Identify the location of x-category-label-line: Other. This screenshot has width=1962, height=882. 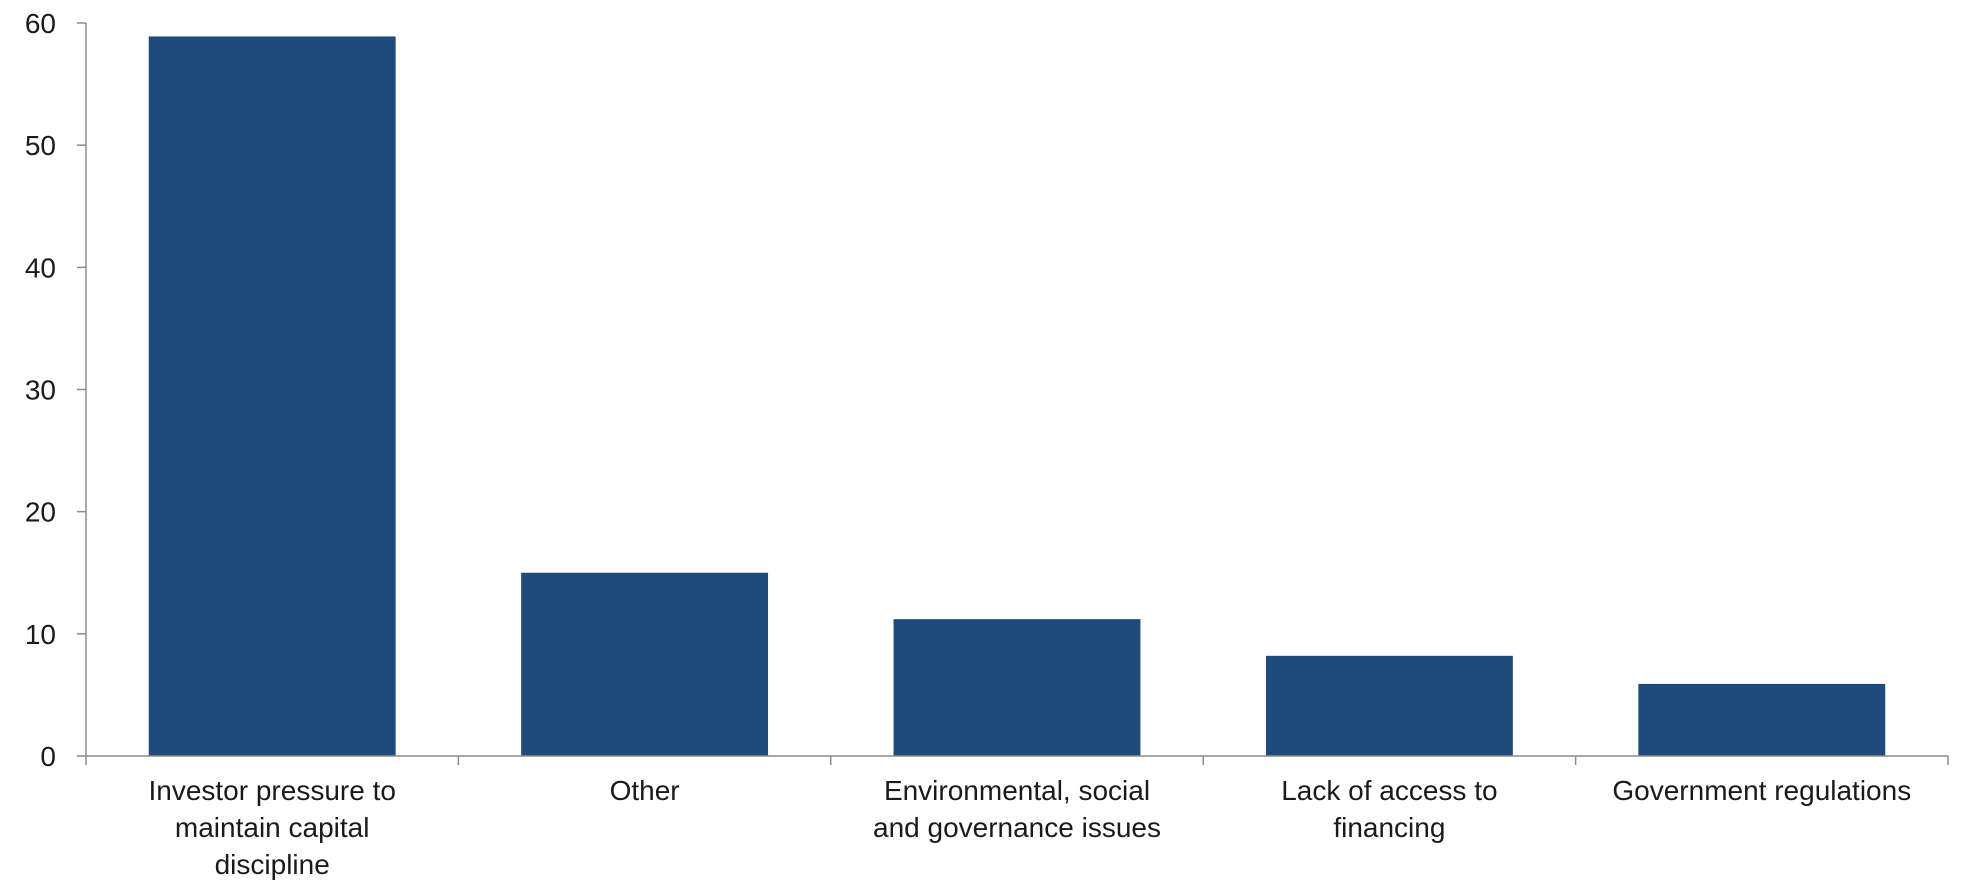
(645, 790).